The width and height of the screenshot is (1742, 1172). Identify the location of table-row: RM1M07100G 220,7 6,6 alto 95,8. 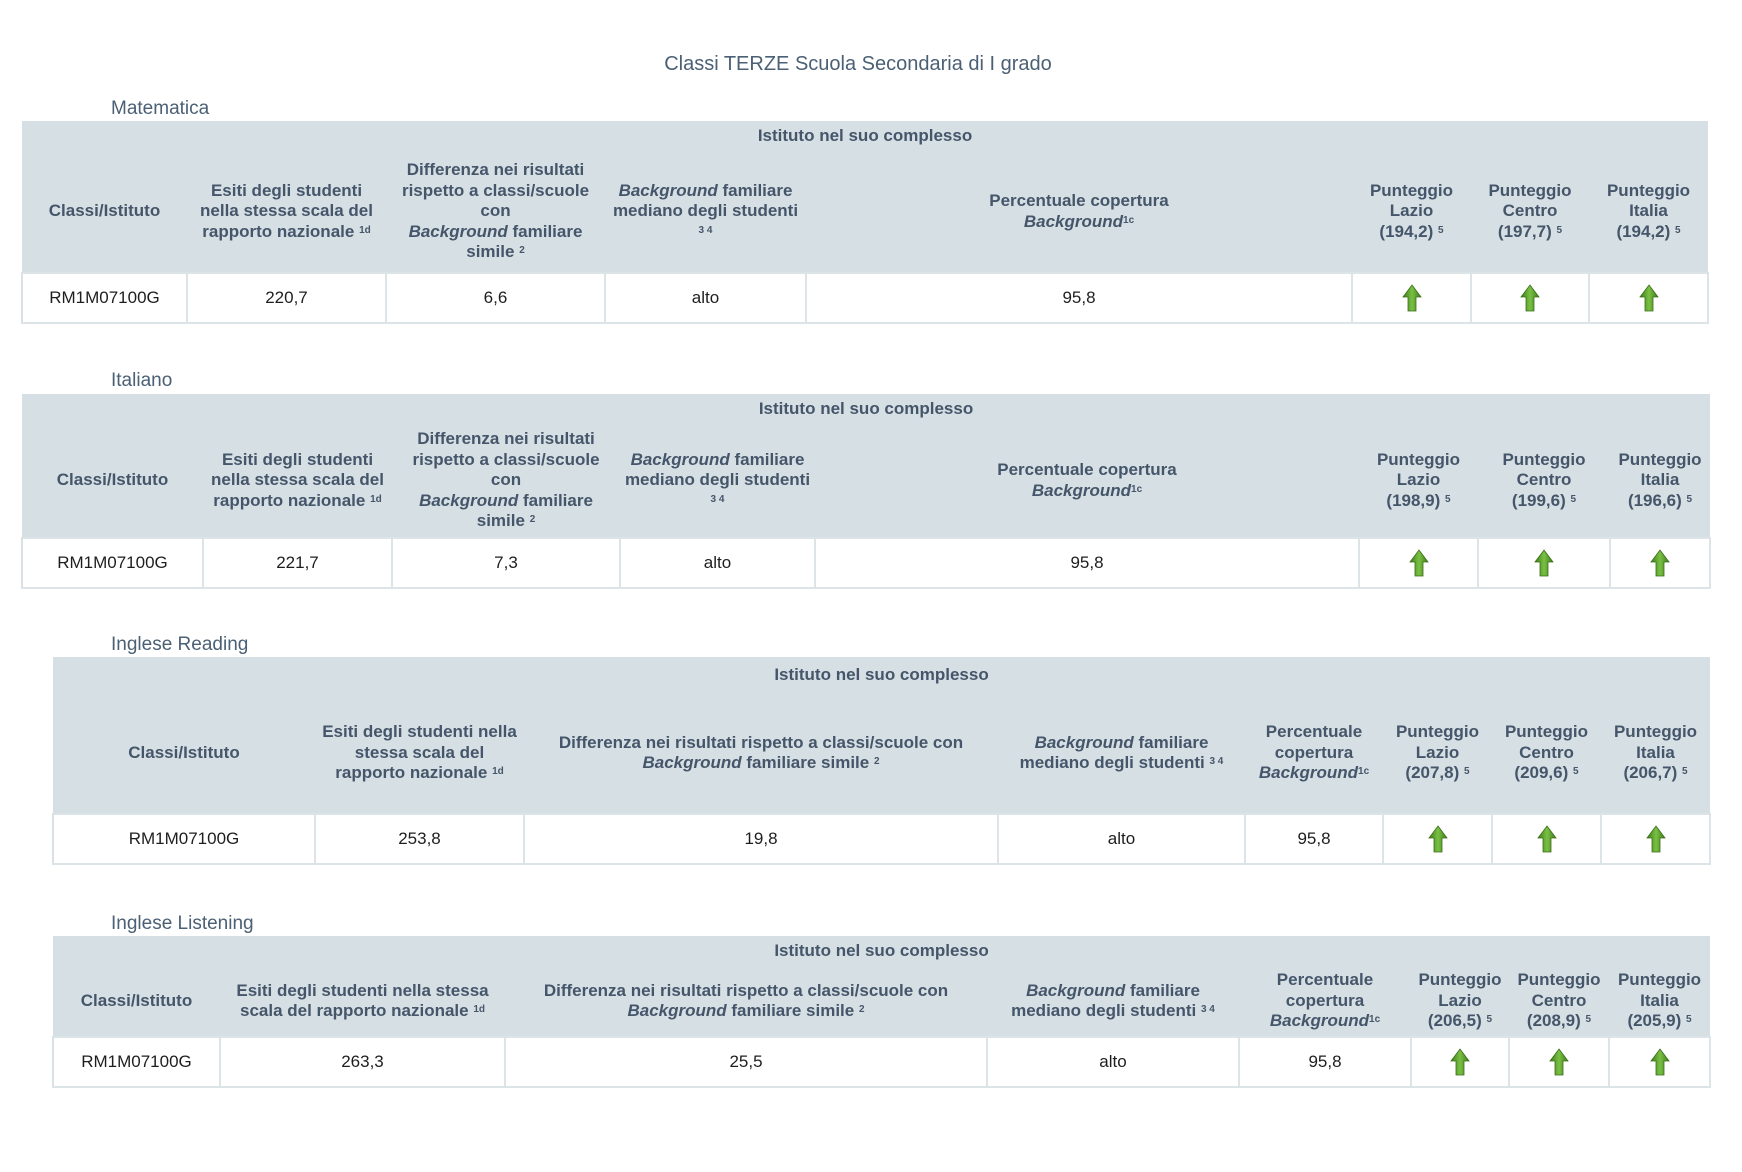
(865, 298).